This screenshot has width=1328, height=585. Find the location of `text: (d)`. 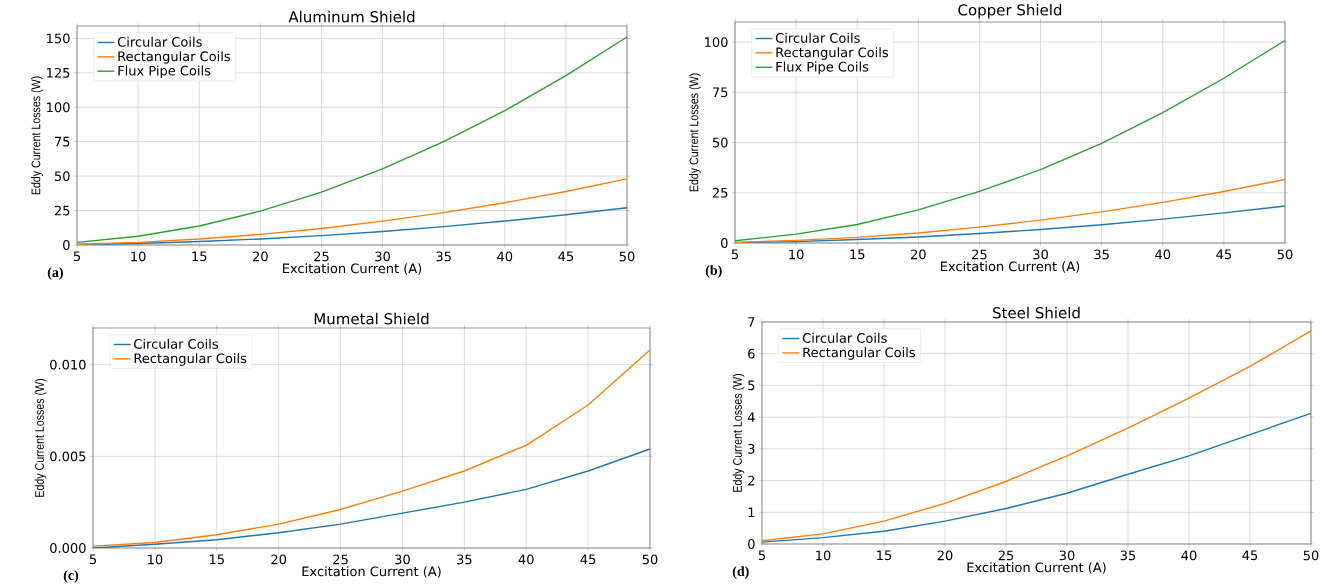

text: (d) is located at coordinates (740, 572).